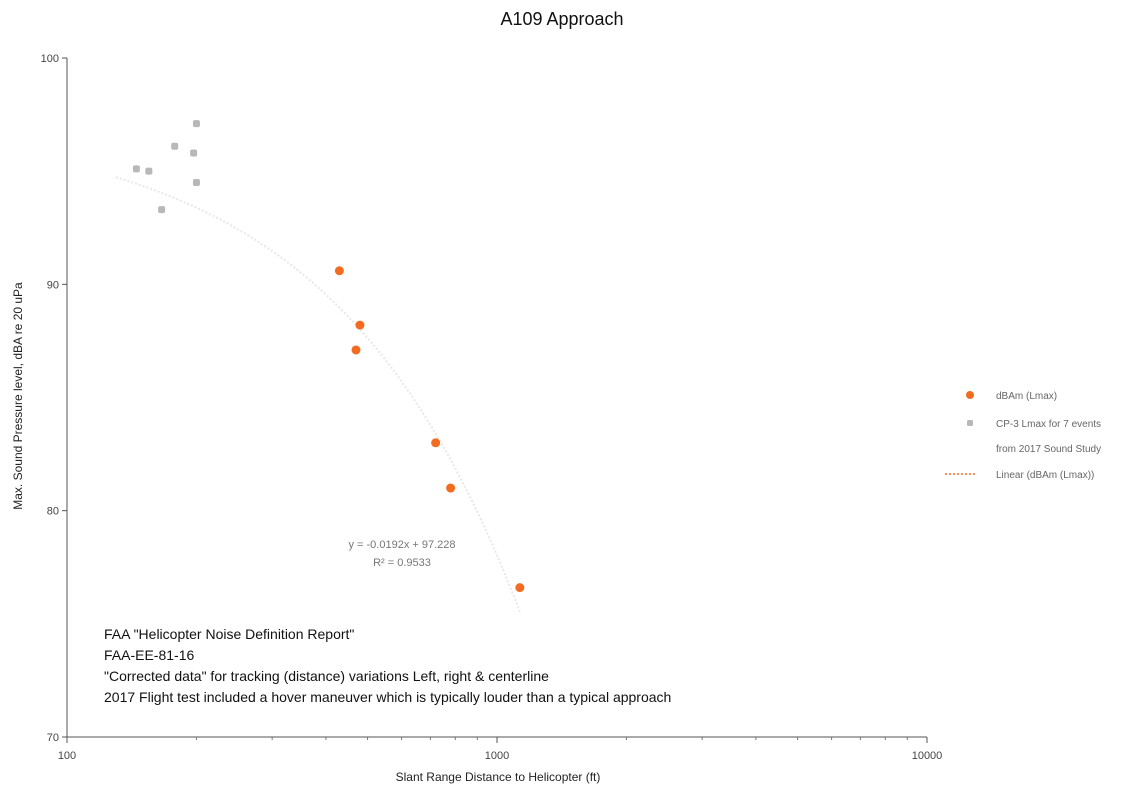 The width and height of the screenshot is (1143, 789). What do you see at coordinates (1048, 424) in the screenshot?
I see `legend-label: CP-3 Lmax for 7 events` at bounding box center [1048, 424].